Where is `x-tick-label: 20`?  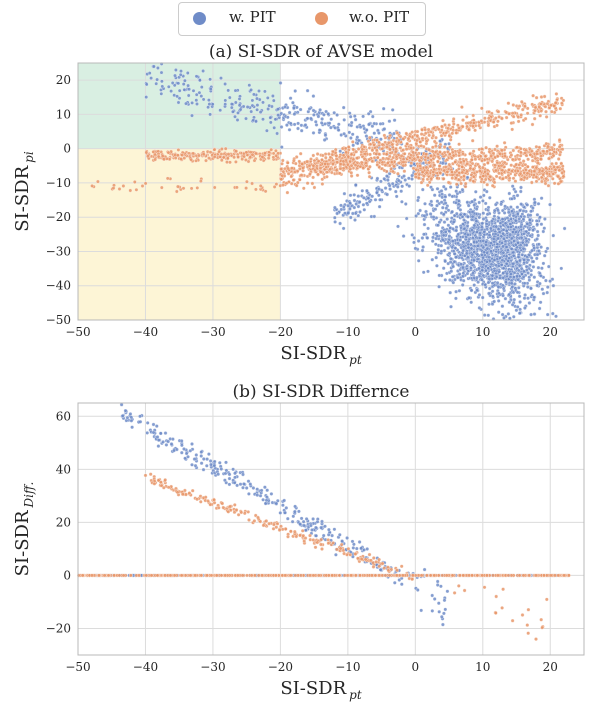 x-tick-label: 20 is located at coordinates (550, 332).